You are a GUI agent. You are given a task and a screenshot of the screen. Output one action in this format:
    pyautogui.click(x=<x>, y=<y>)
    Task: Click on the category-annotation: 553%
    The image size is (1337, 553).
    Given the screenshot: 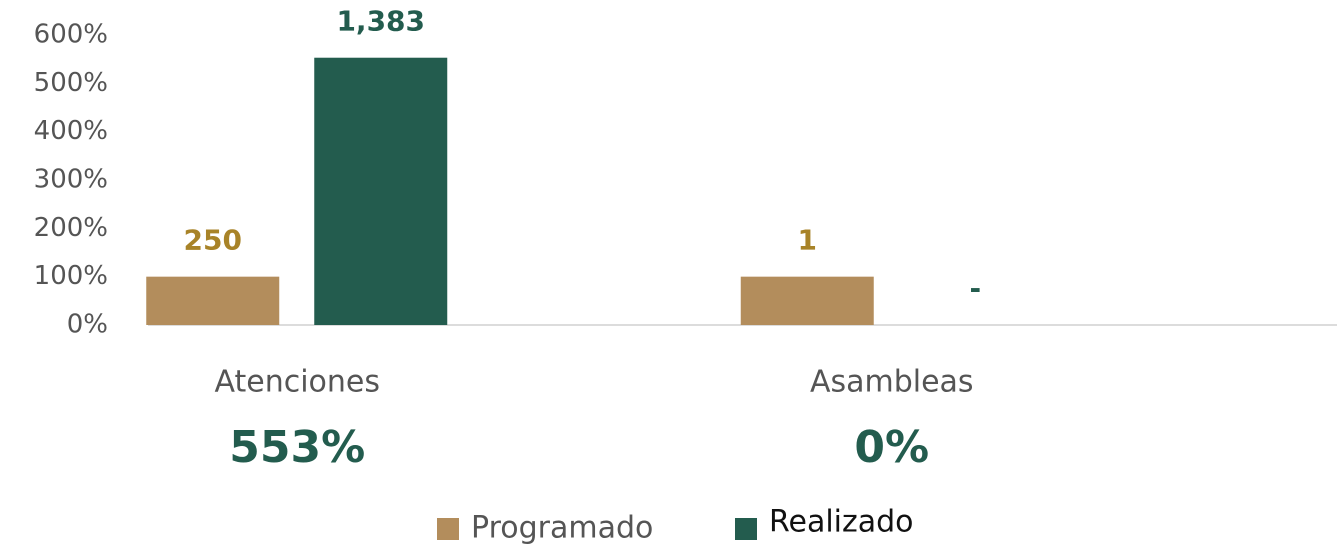 What is the action you would take?
    pyautogui.click(x=297, y=447)
    